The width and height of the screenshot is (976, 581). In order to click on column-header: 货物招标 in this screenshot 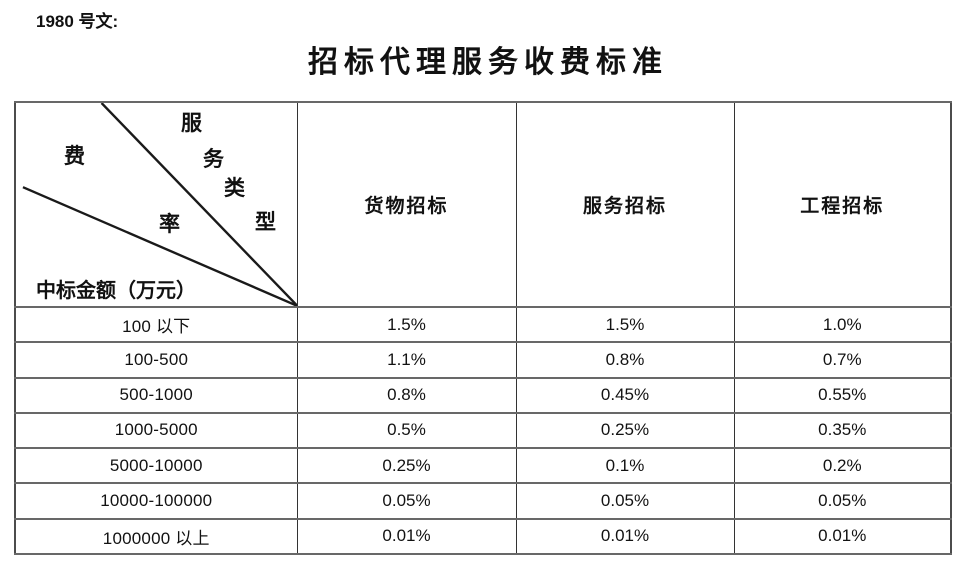, I will do `click(406, 204)`.